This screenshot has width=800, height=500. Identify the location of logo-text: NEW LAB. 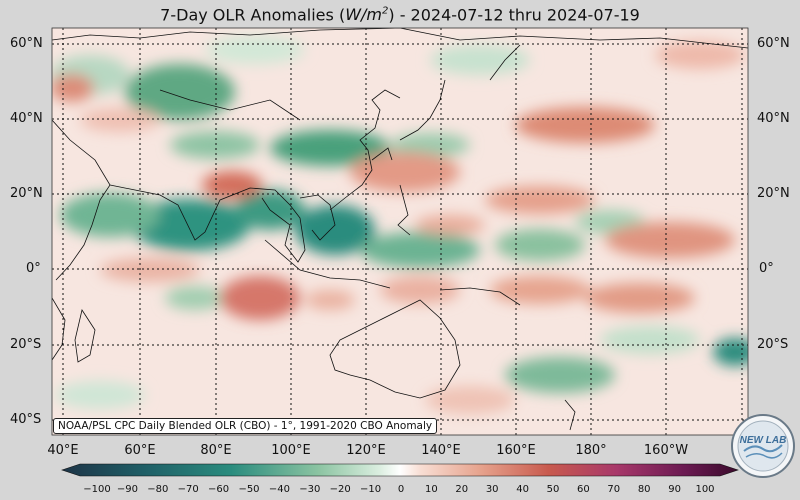
(763, 440).